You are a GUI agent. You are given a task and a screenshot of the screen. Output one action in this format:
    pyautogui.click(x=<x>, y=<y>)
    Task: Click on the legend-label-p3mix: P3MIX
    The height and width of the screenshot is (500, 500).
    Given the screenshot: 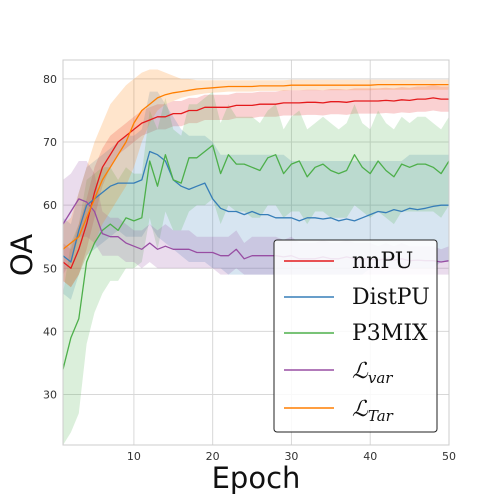 What is the action you would take?
    pyautogui.click(x=390, y=333)
    